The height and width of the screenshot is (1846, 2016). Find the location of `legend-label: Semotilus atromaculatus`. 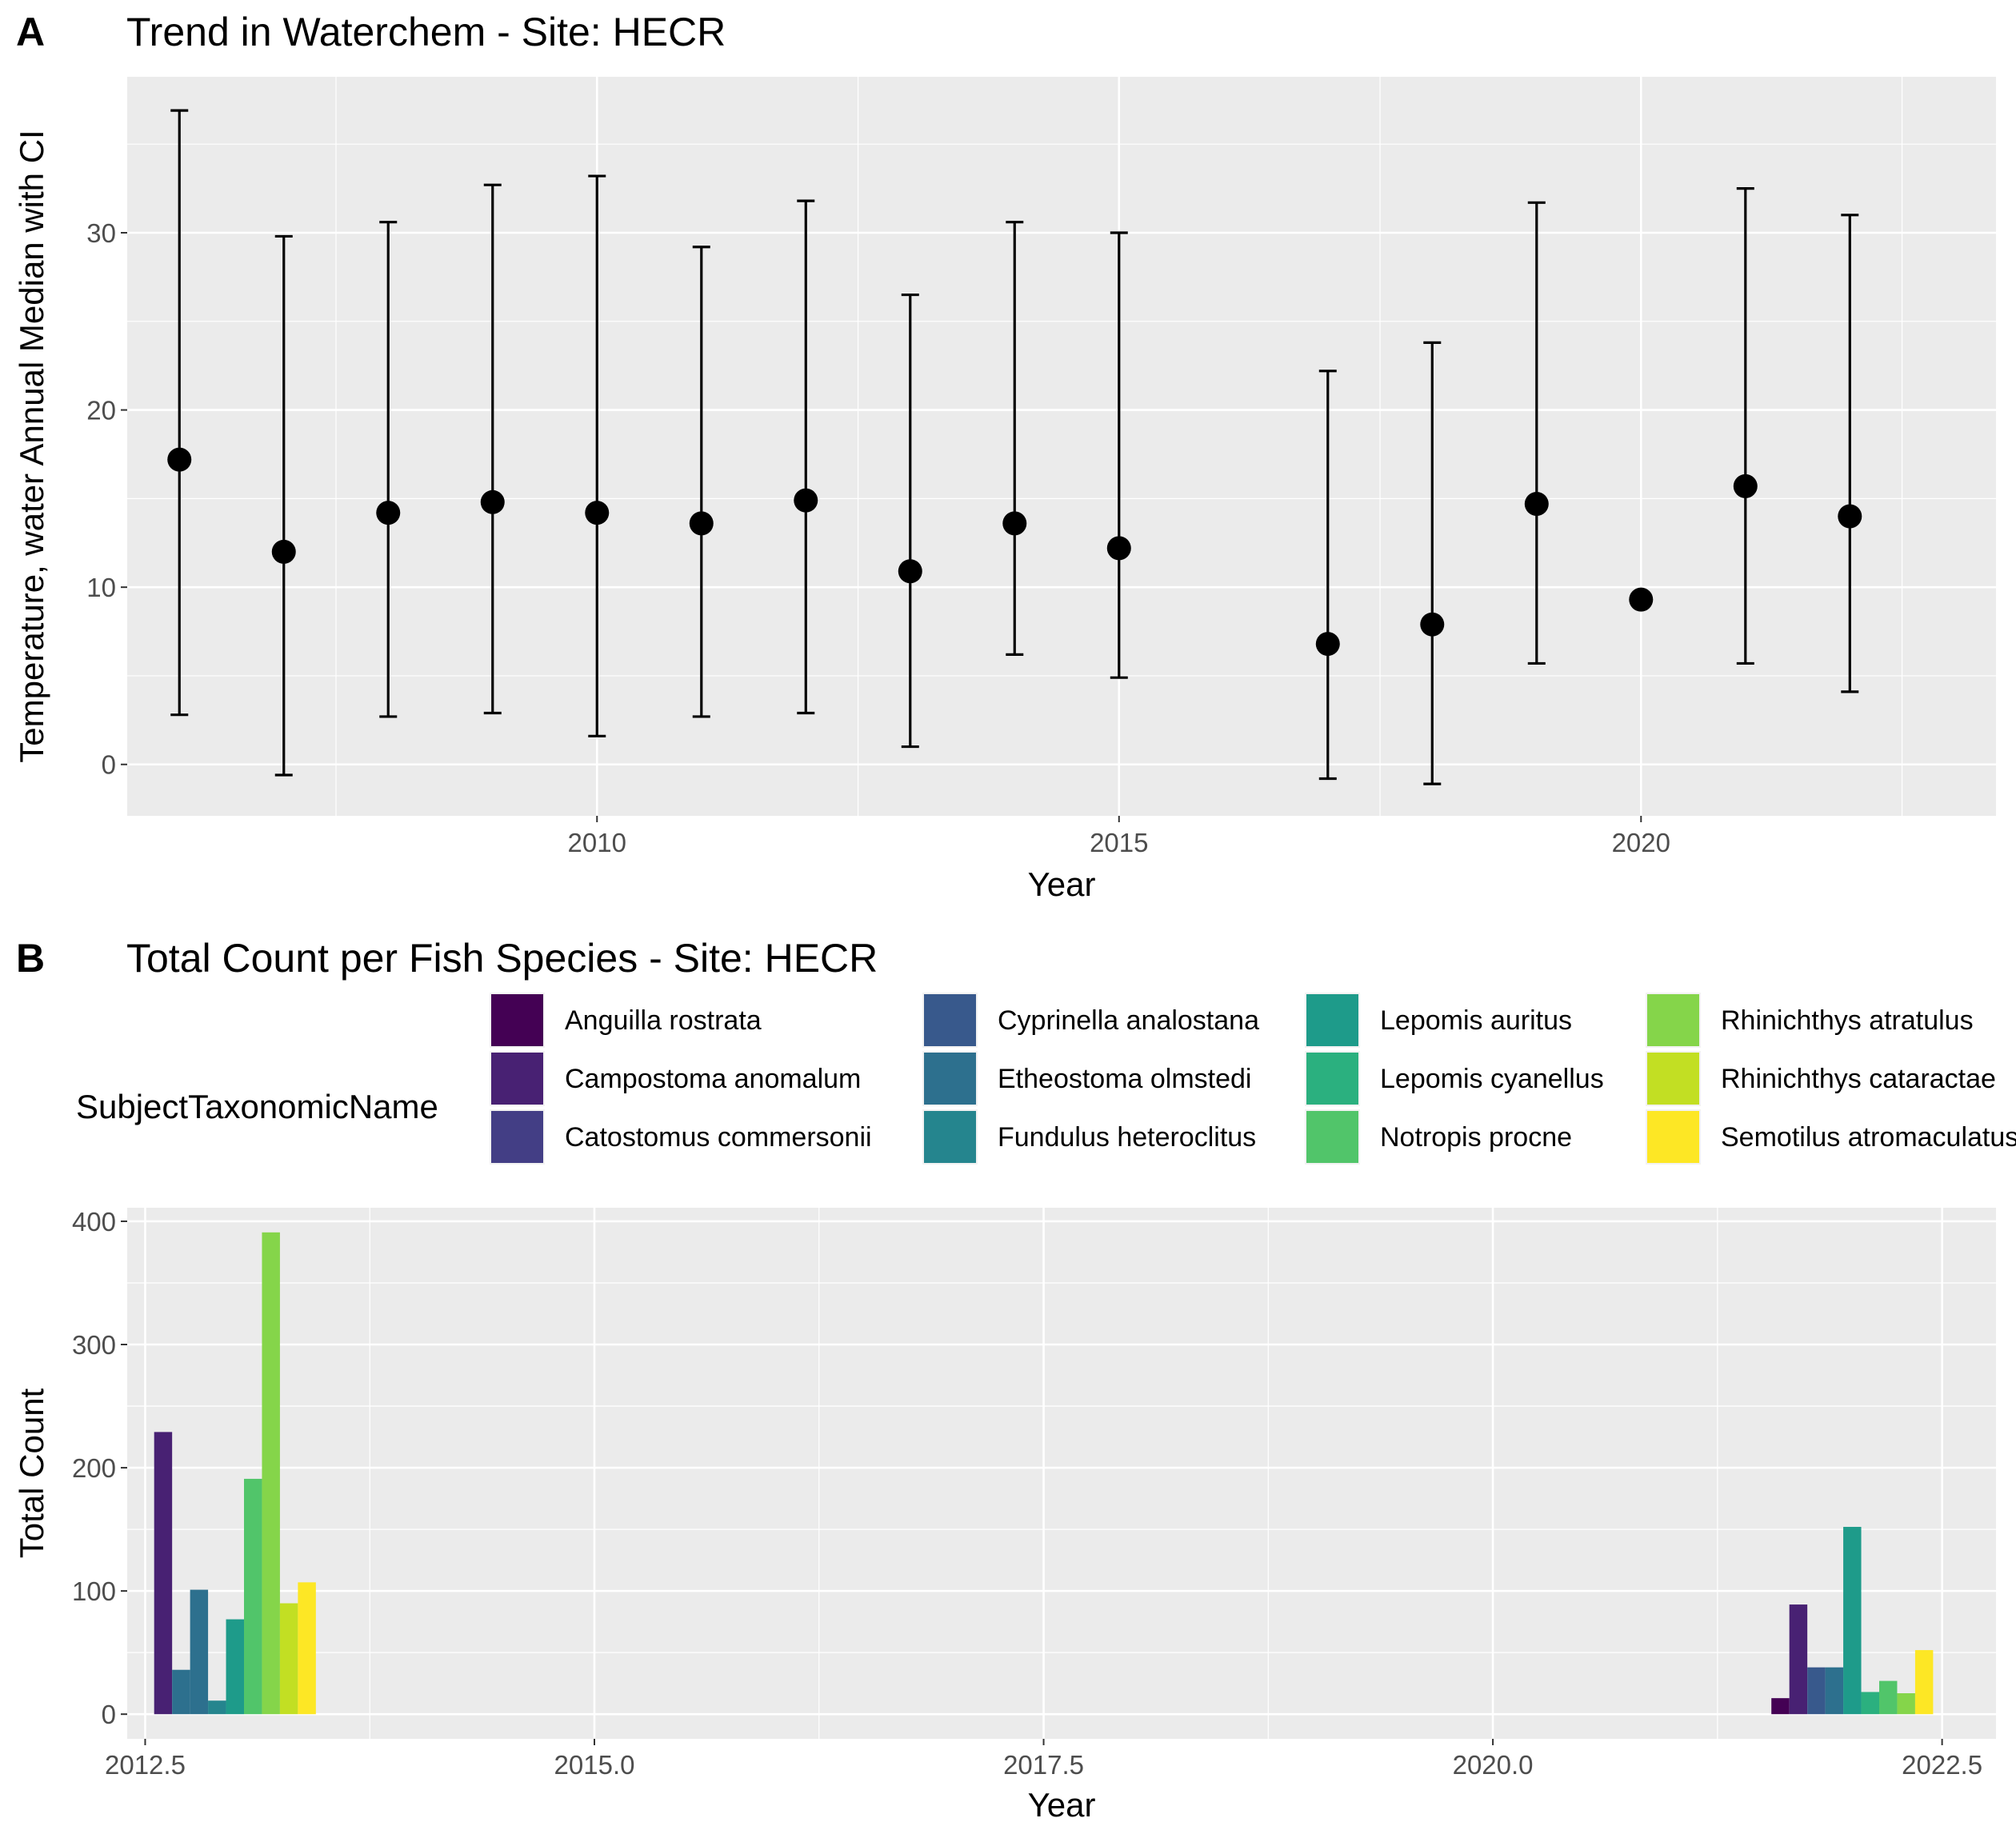

legend-label: Semotilus atromaculatus is located at coordinates (1868, 1137).